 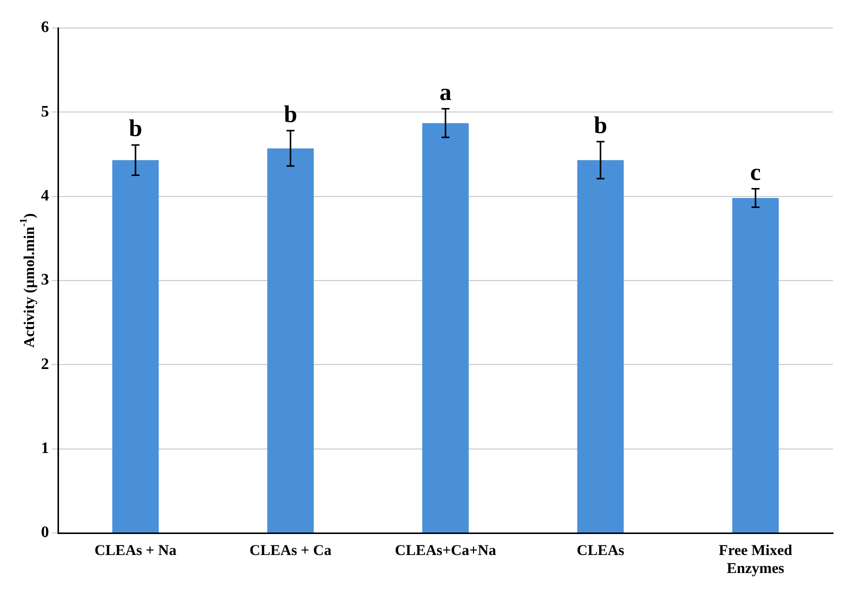 What do you see at coordinates (756, 173) in the screenshot?
I see `annotation: c` at bounding box center [756, 173].